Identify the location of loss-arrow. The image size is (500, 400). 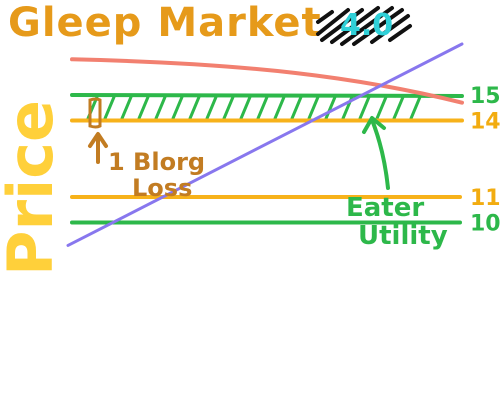
(98, 148).